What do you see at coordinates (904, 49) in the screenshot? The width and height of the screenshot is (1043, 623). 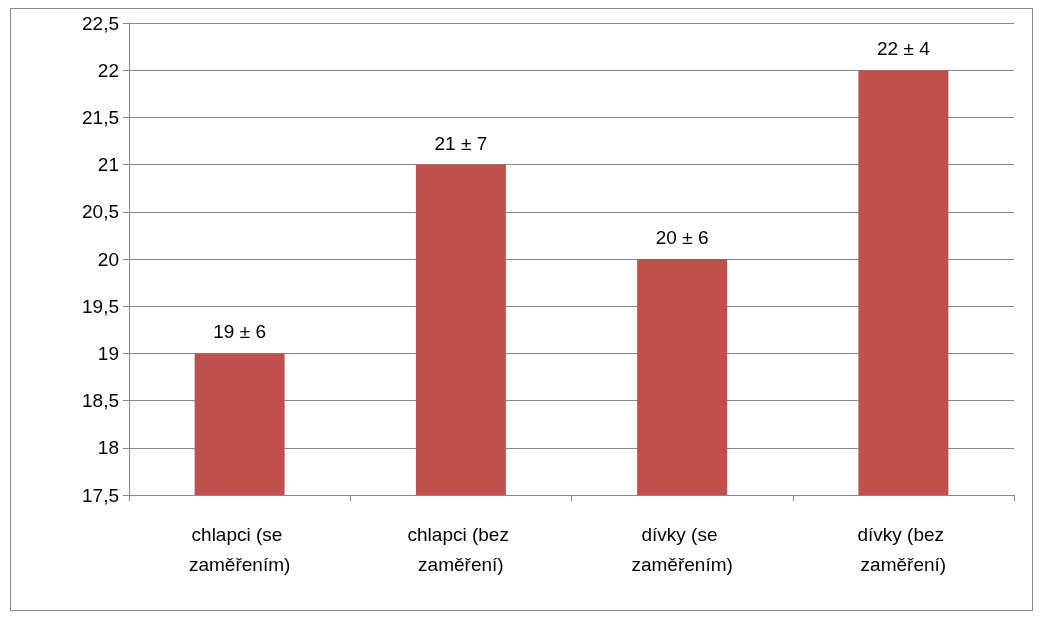 I see `data-label: 22 ± 4` at bounding box center [904, 49].